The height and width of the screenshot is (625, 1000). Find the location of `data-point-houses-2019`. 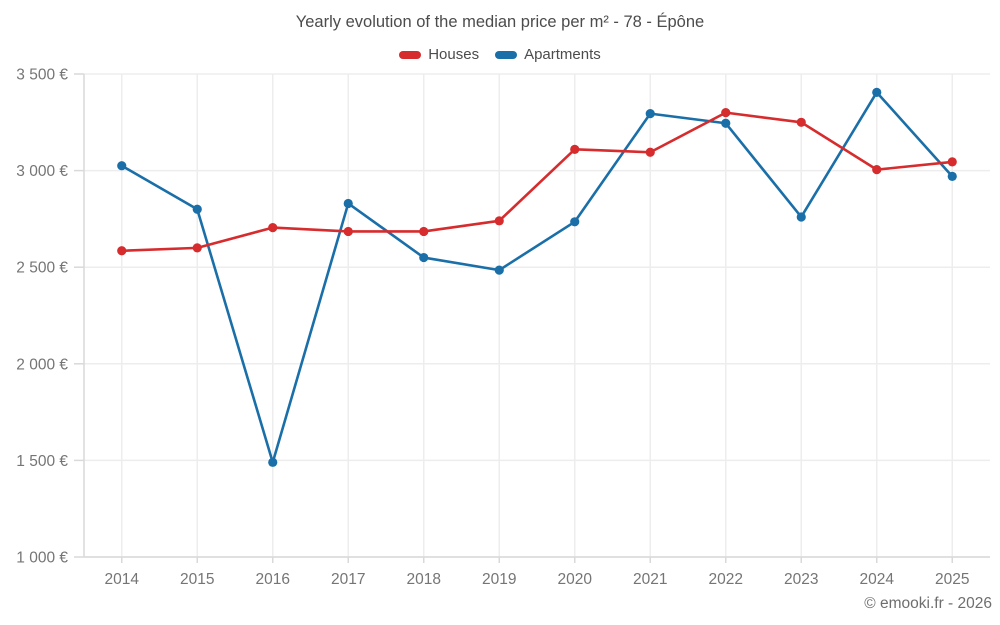

data-point-houses-2019 is located at coordinates (499, 221).